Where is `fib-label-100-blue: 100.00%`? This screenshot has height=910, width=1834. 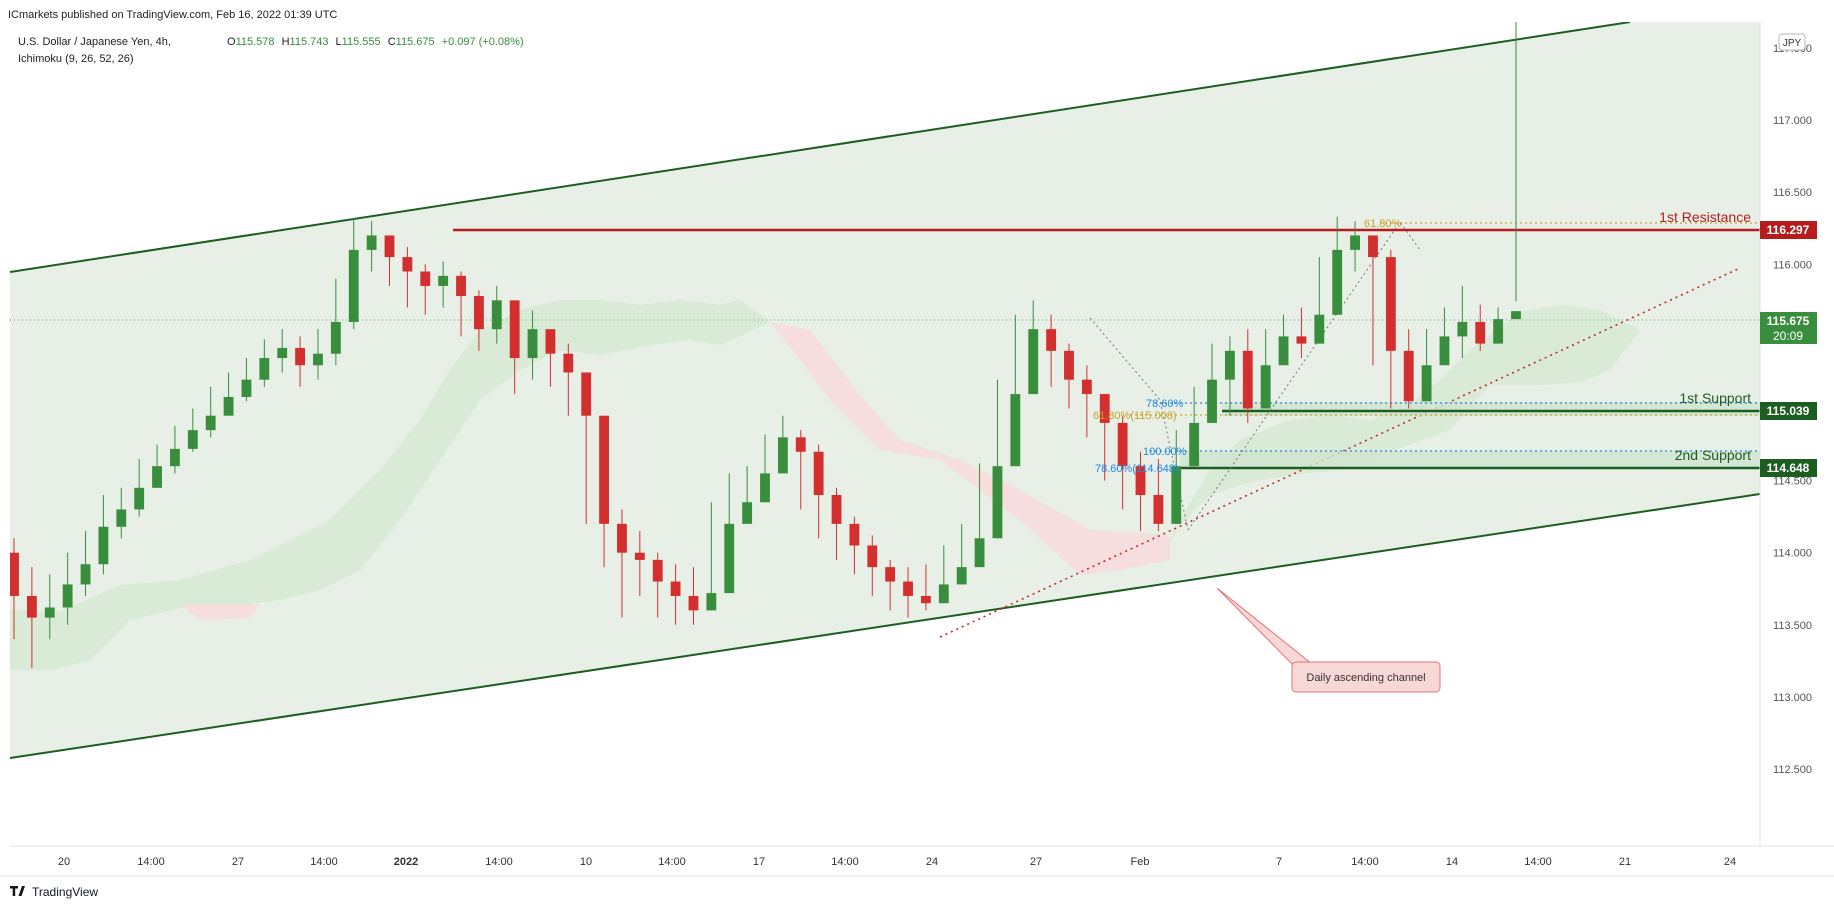
fib-label-100-blue: 100.00% is located at coordinates (1165, 452).